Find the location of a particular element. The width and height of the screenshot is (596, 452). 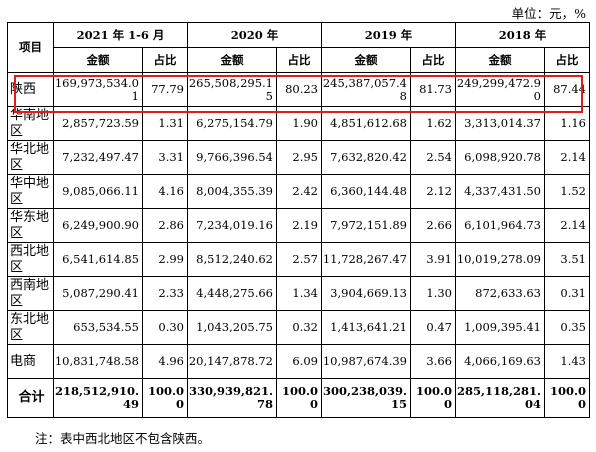

ratio-cell: 2.66 is located at coordinates (433, 225).